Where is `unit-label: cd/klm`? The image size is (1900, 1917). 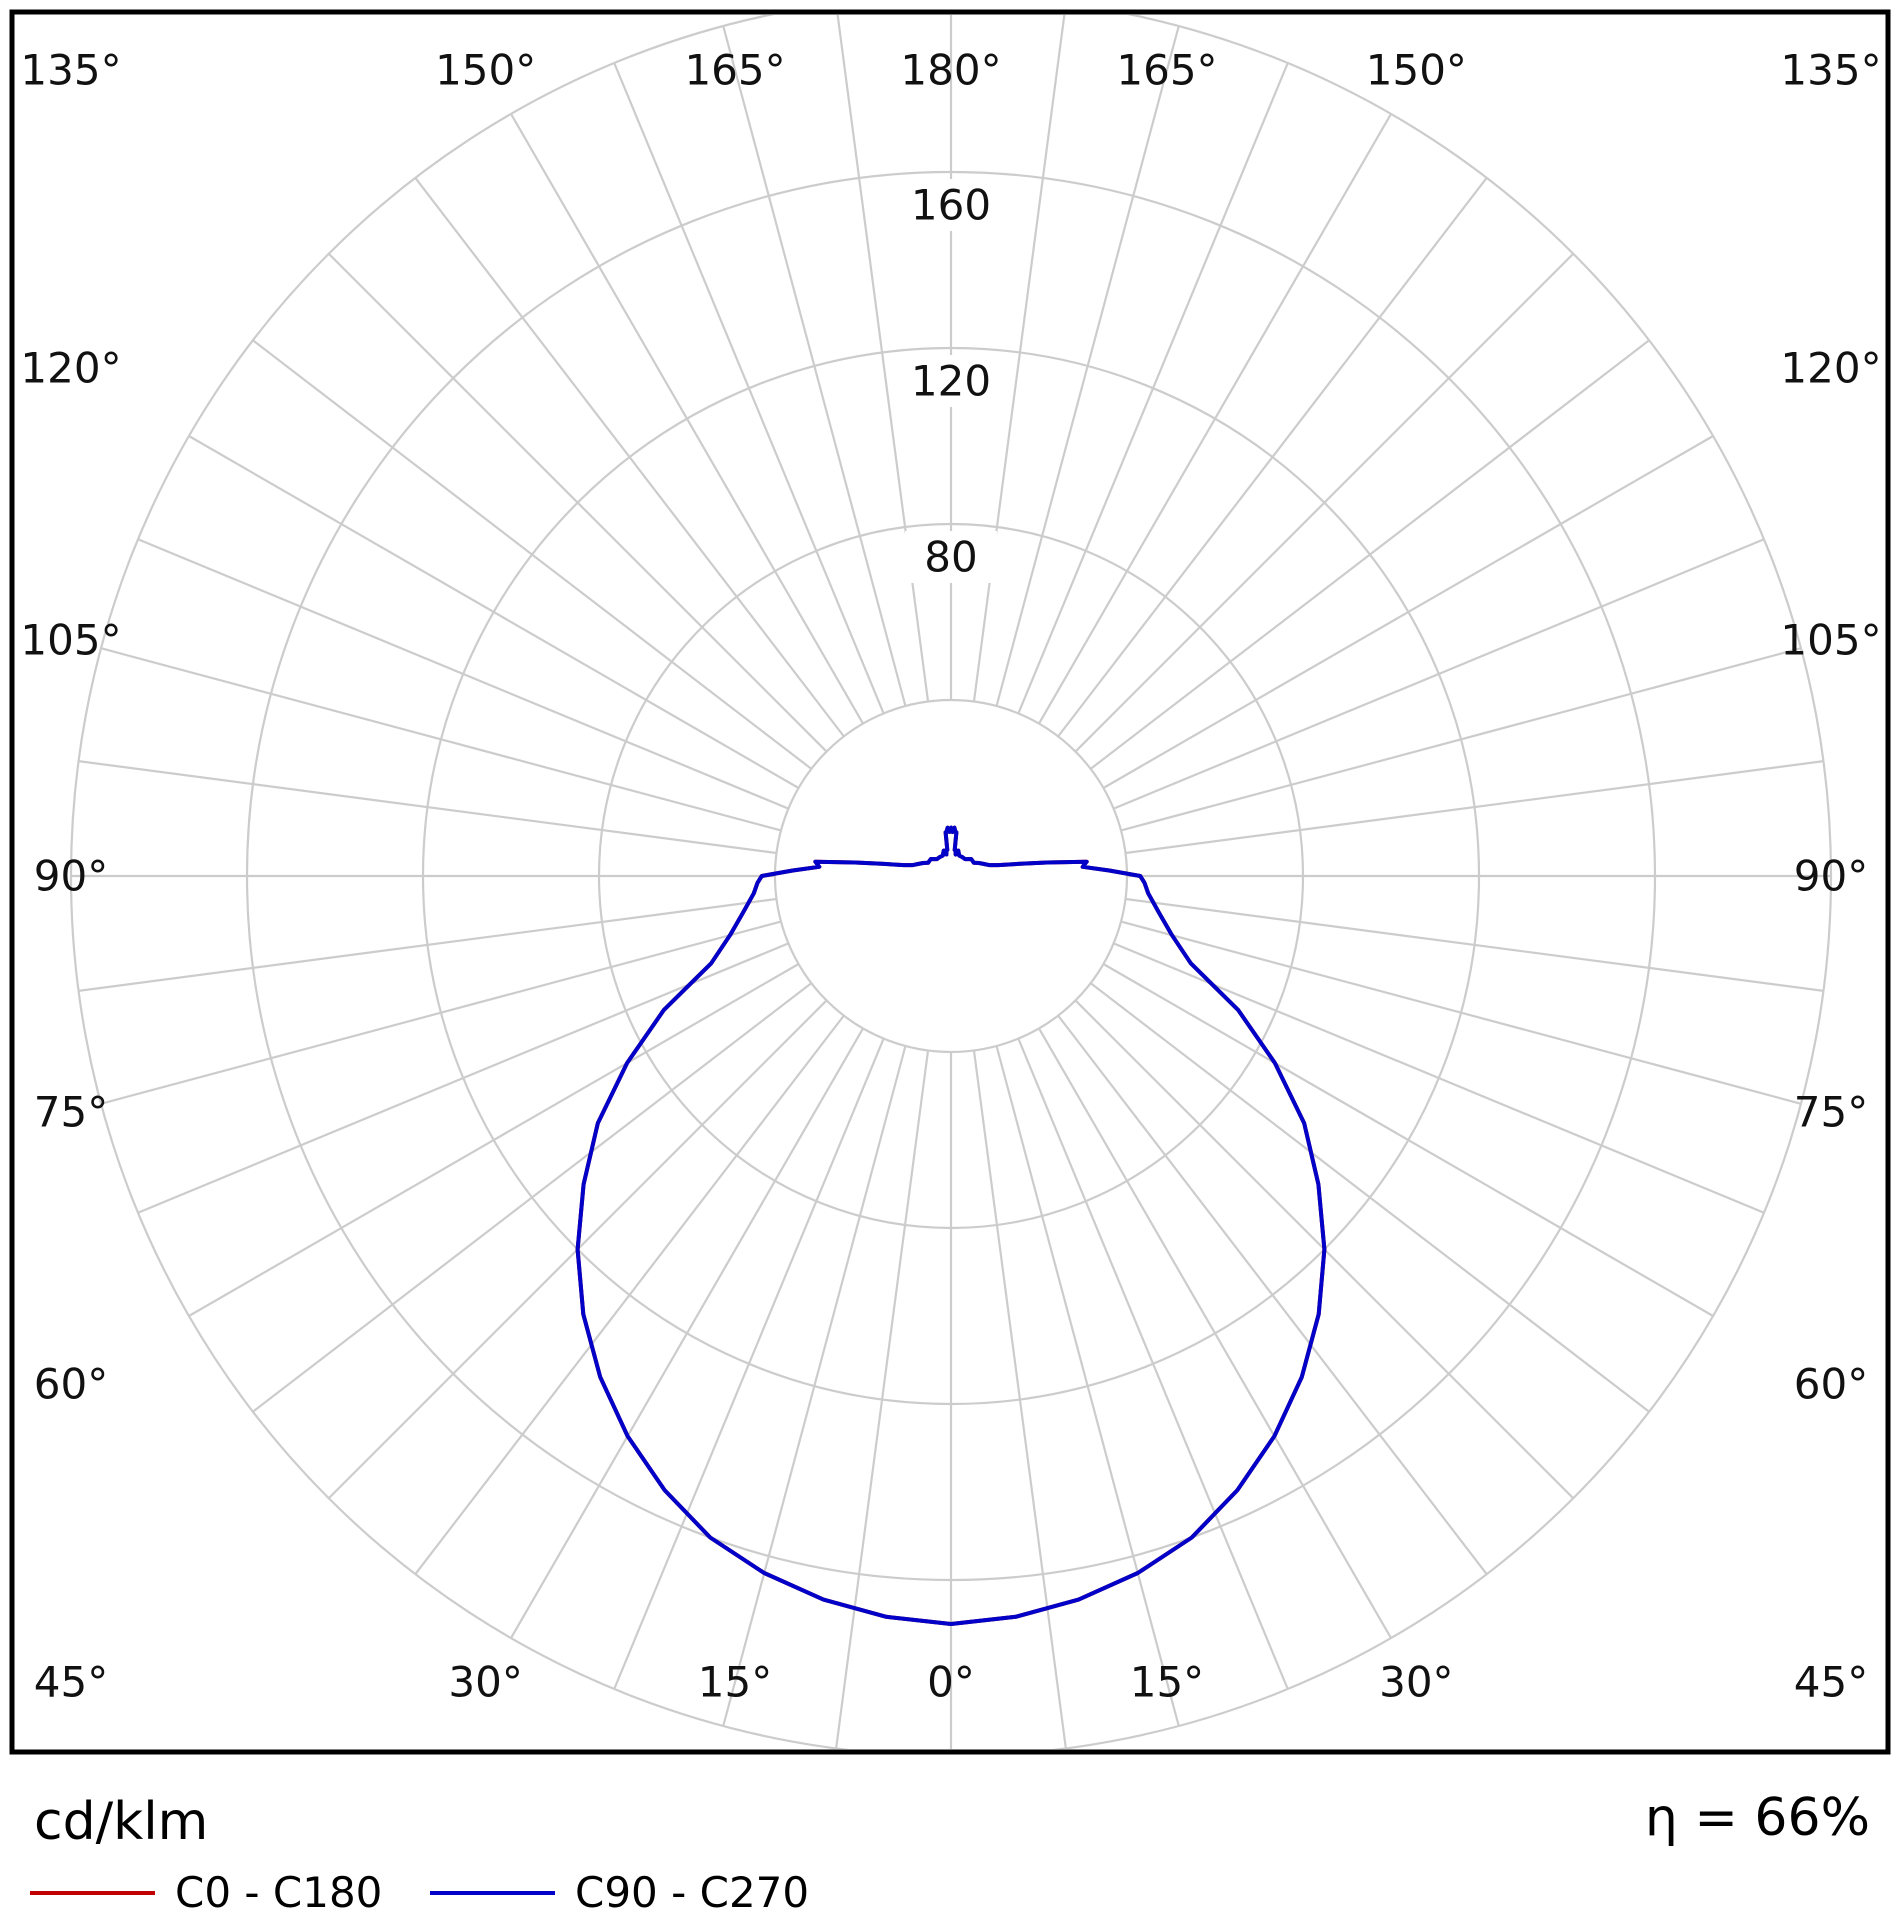
unit-label: cd/klm is located at coordinates (121, 1822).